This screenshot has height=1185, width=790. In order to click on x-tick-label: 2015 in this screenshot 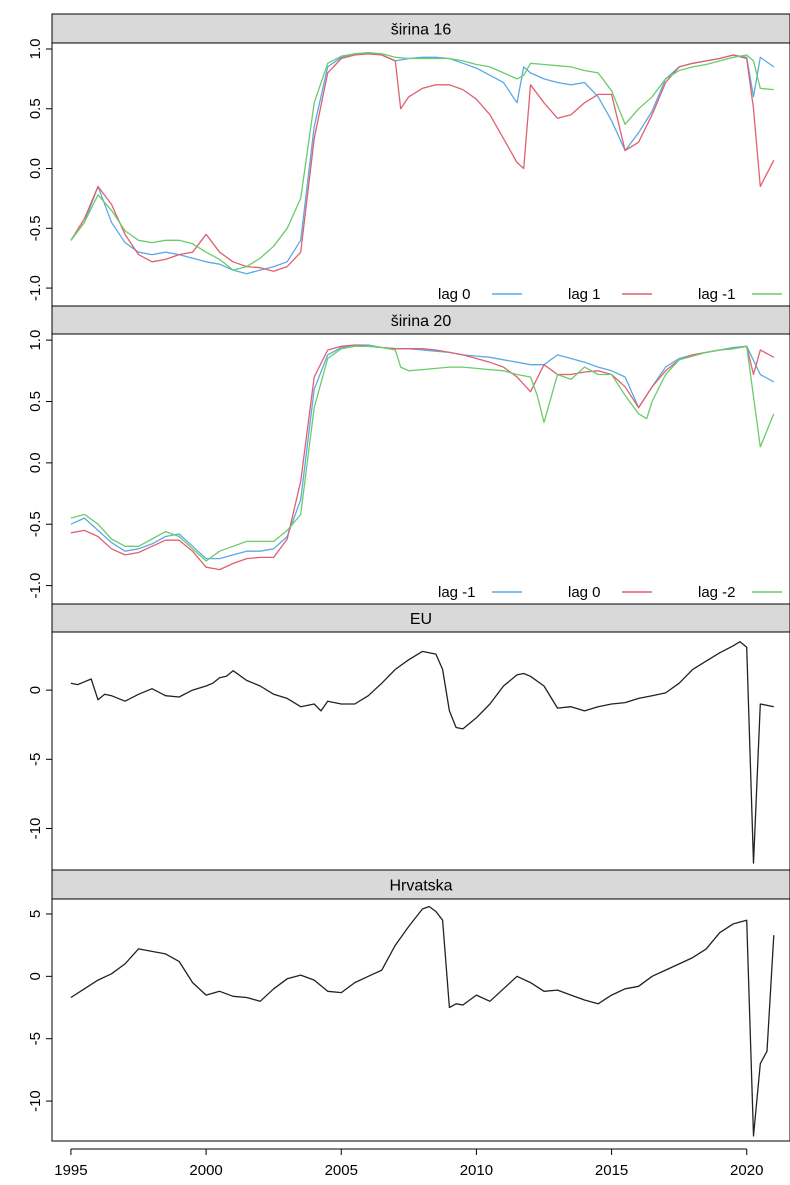, I will do `click(611, 1170)`.